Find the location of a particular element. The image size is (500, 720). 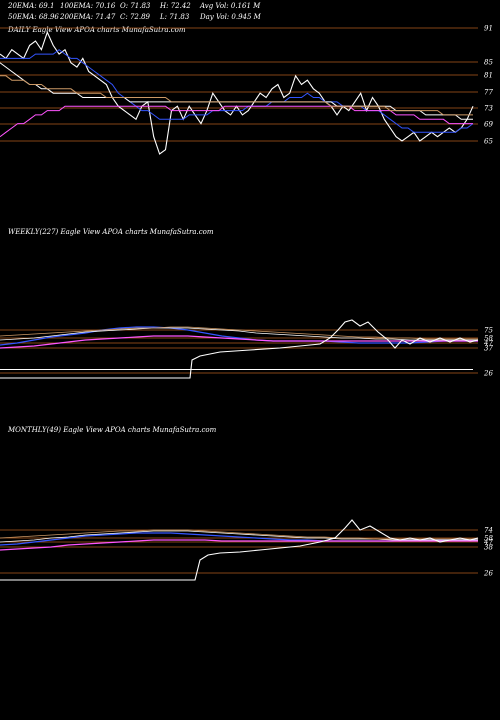

weekly-series-price-trace is located at coordinates (239, 349).